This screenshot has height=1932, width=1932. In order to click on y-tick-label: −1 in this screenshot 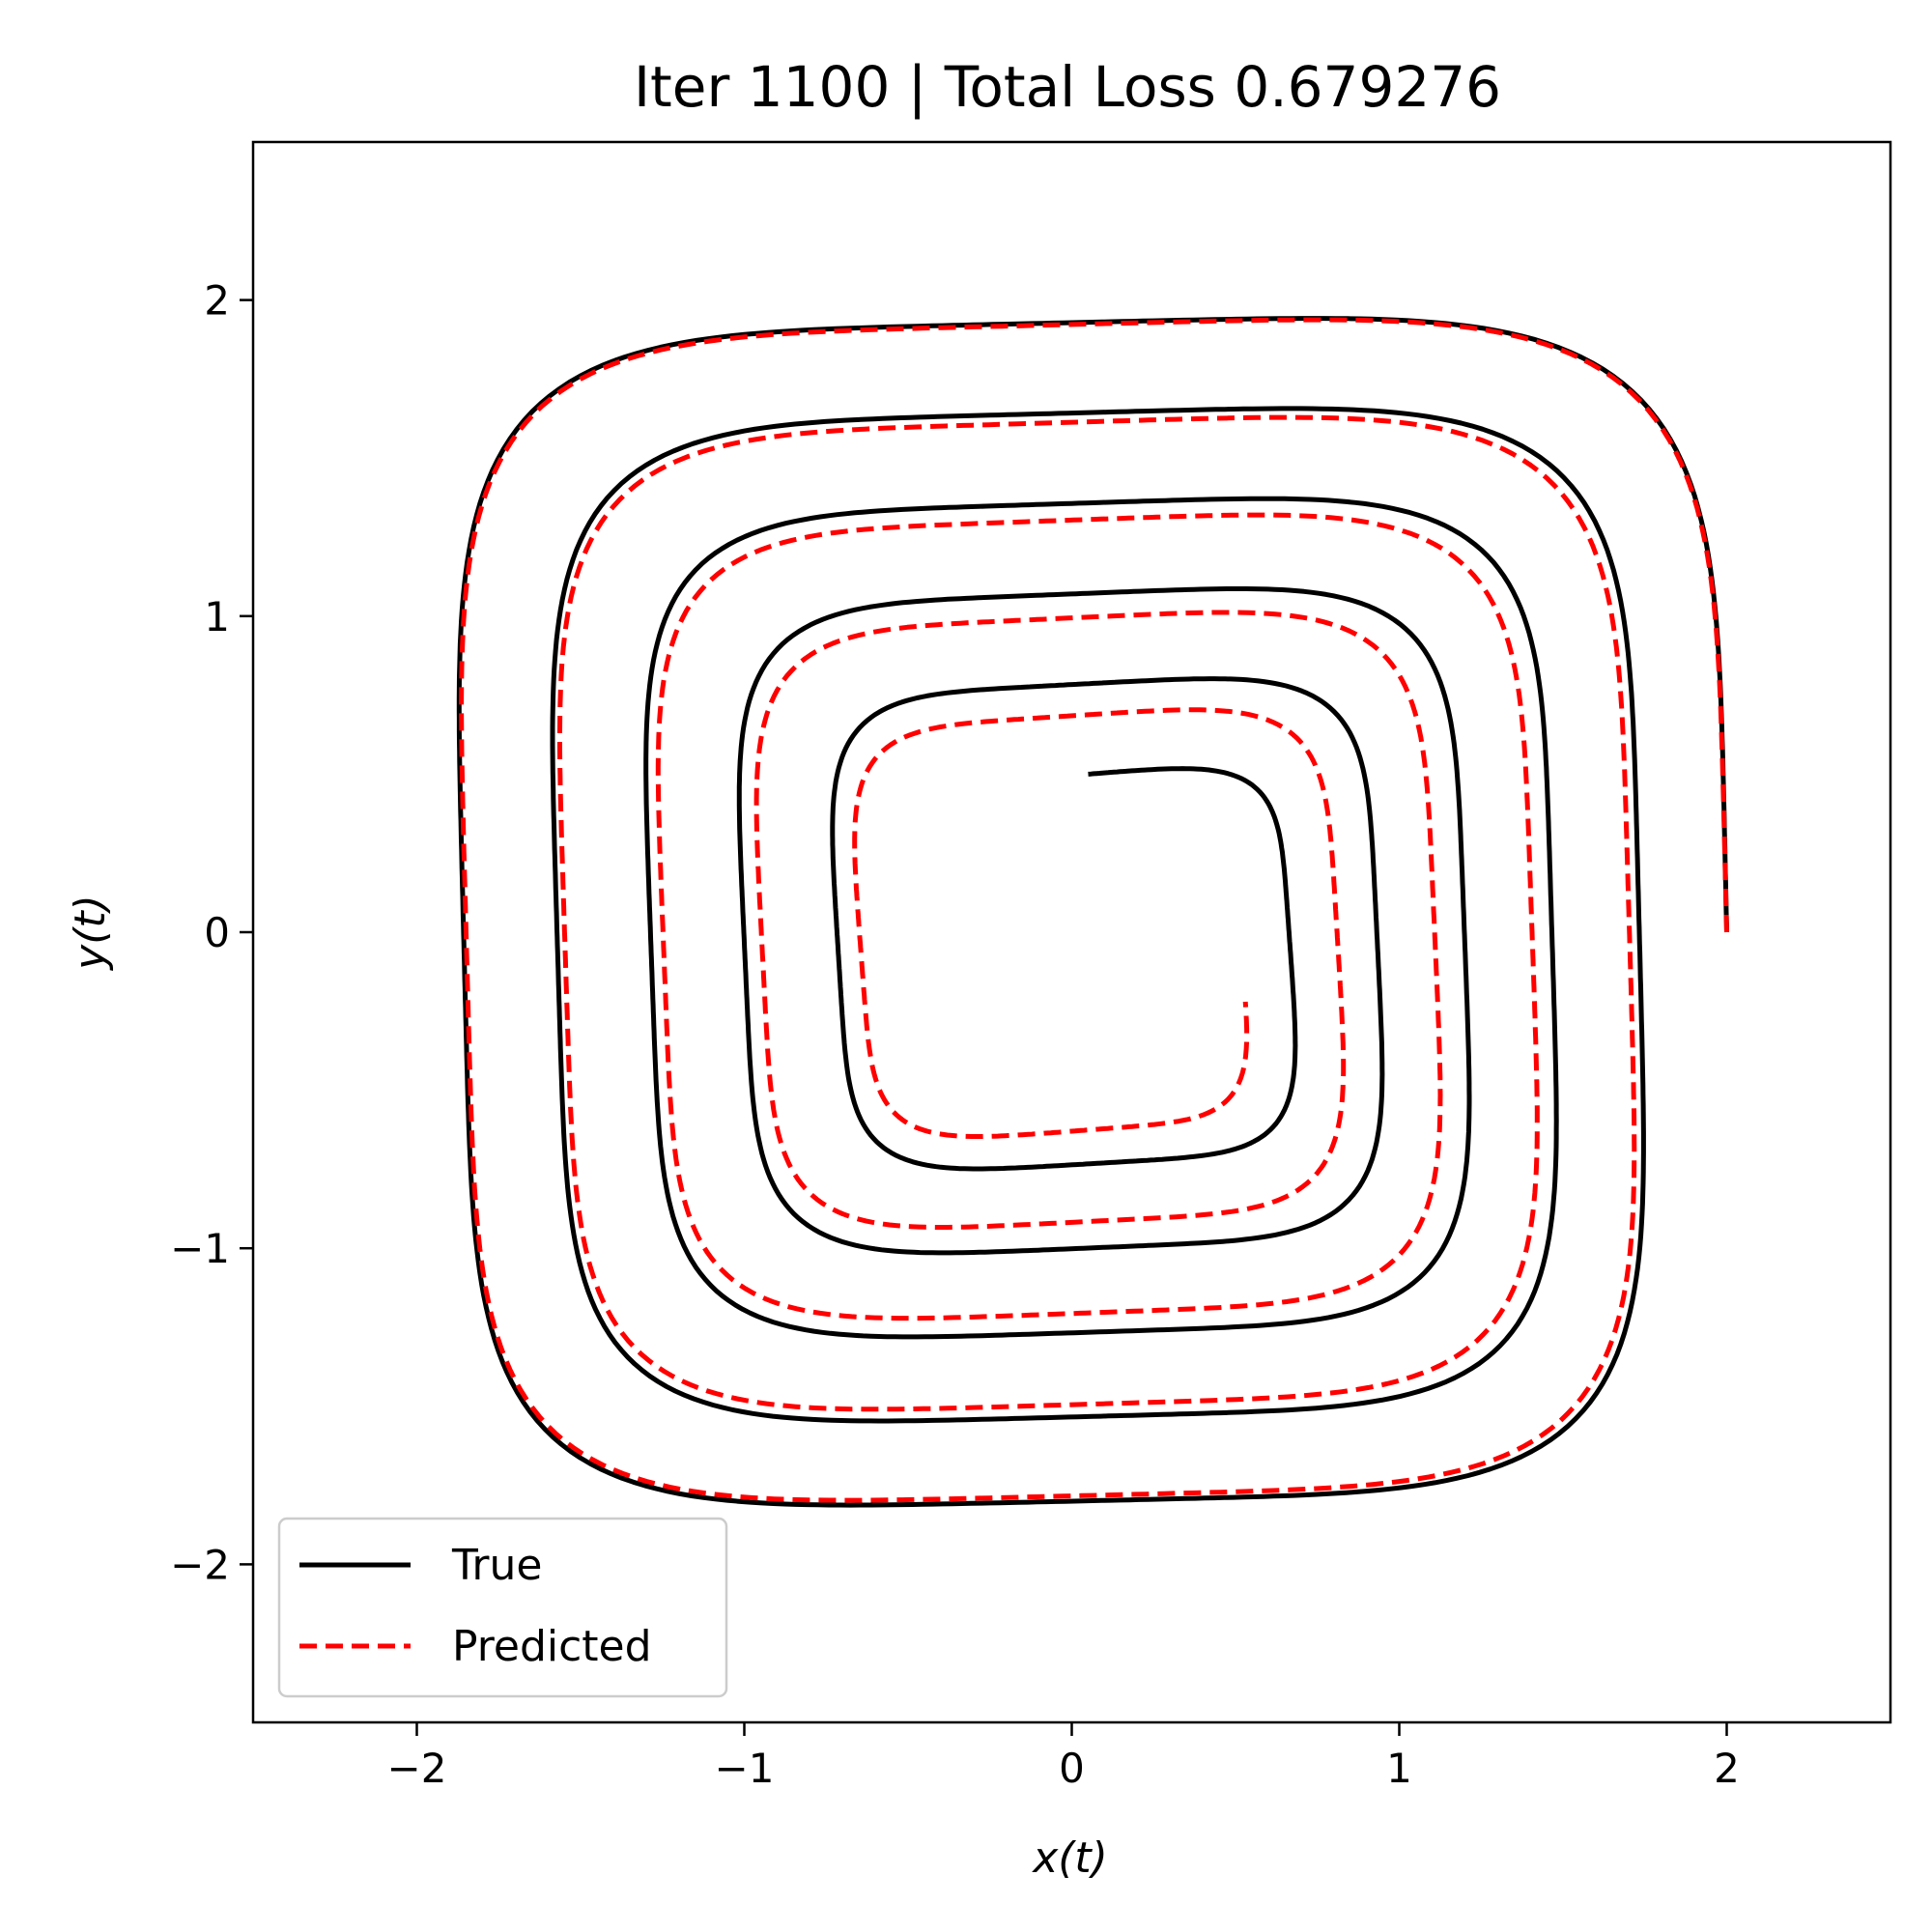, I will do `click(200, 1248)`.